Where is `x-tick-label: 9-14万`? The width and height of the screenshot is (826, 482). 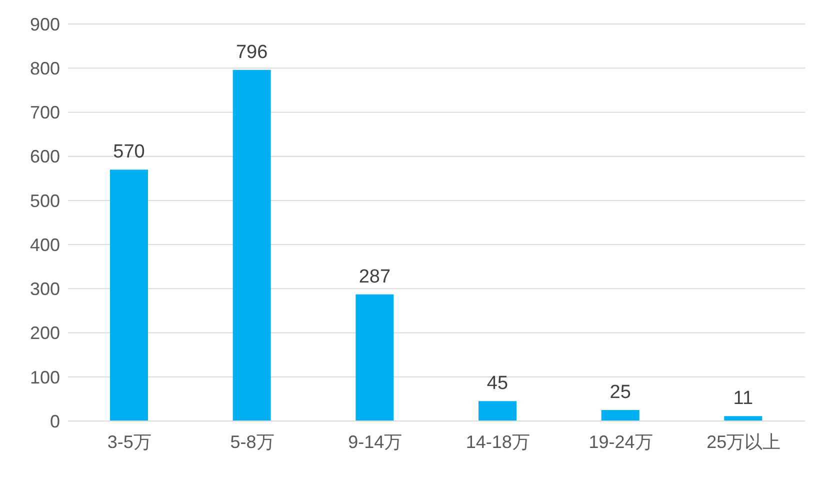 x-tick-label: 9-14万 is located at coordinates (375, 442).